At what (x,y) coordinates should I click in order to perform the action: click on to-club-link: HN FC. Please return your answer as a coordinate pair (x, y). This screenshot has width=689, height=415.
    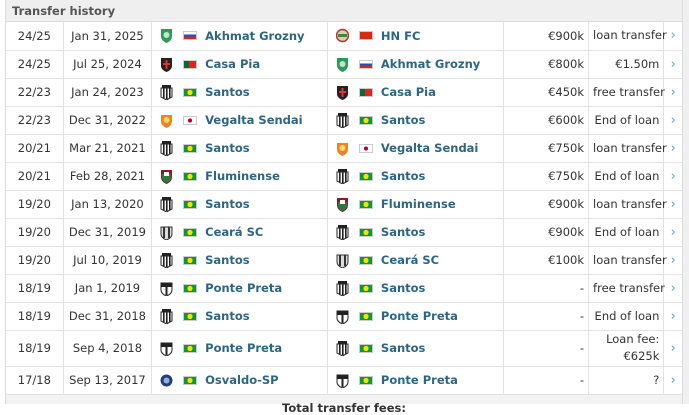
    Looking at the image, I should click on (400, 35).